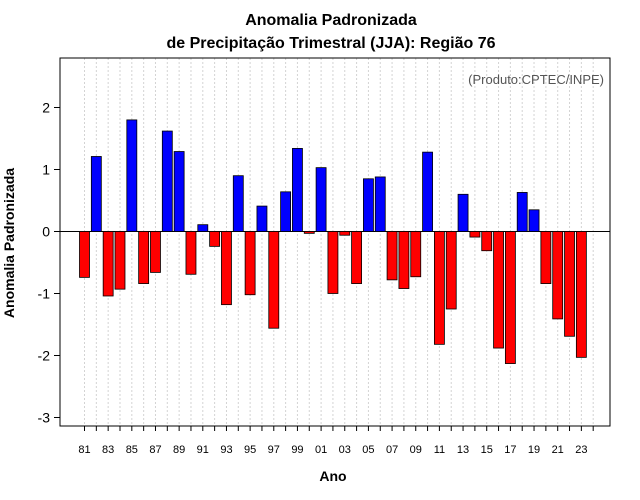 The image size is (640, 500). What do you see at coordinates (345, 233) in the screenshot?
I see `bar-2002` at bounding box center [345, 233].